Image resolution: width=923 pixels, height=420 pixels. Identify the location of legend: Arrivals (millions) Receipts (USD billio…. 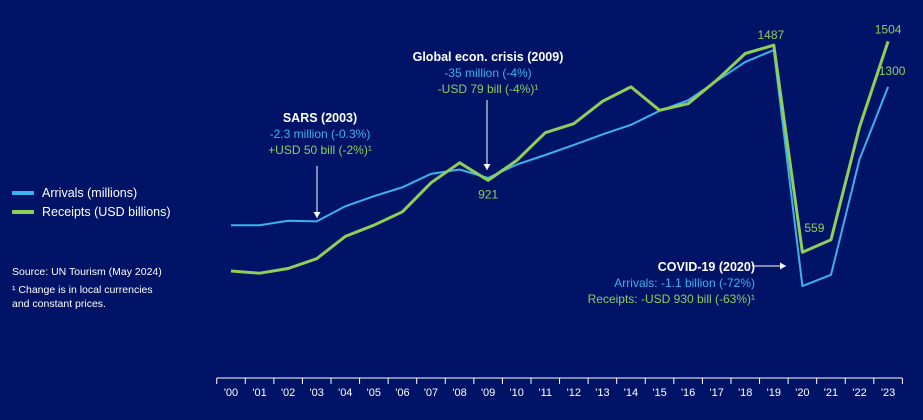
(91, 202).